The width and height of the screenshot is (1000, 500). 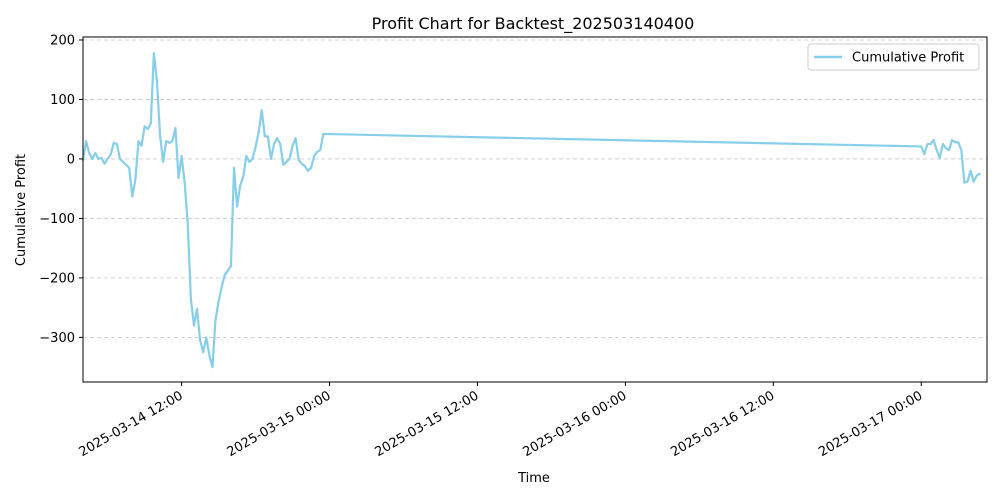 I want to click on legend: Cumulative Profit, so click(x=893, y=57).